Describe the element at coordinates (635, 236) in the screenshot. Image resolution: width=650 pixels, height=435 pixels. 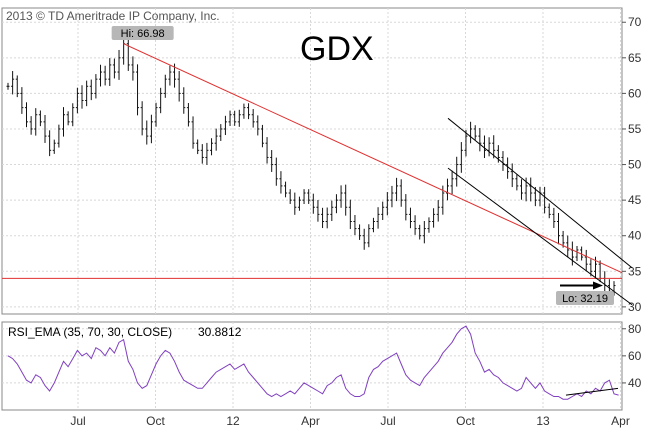
I see `price-y-tick-label: 40` at that location.